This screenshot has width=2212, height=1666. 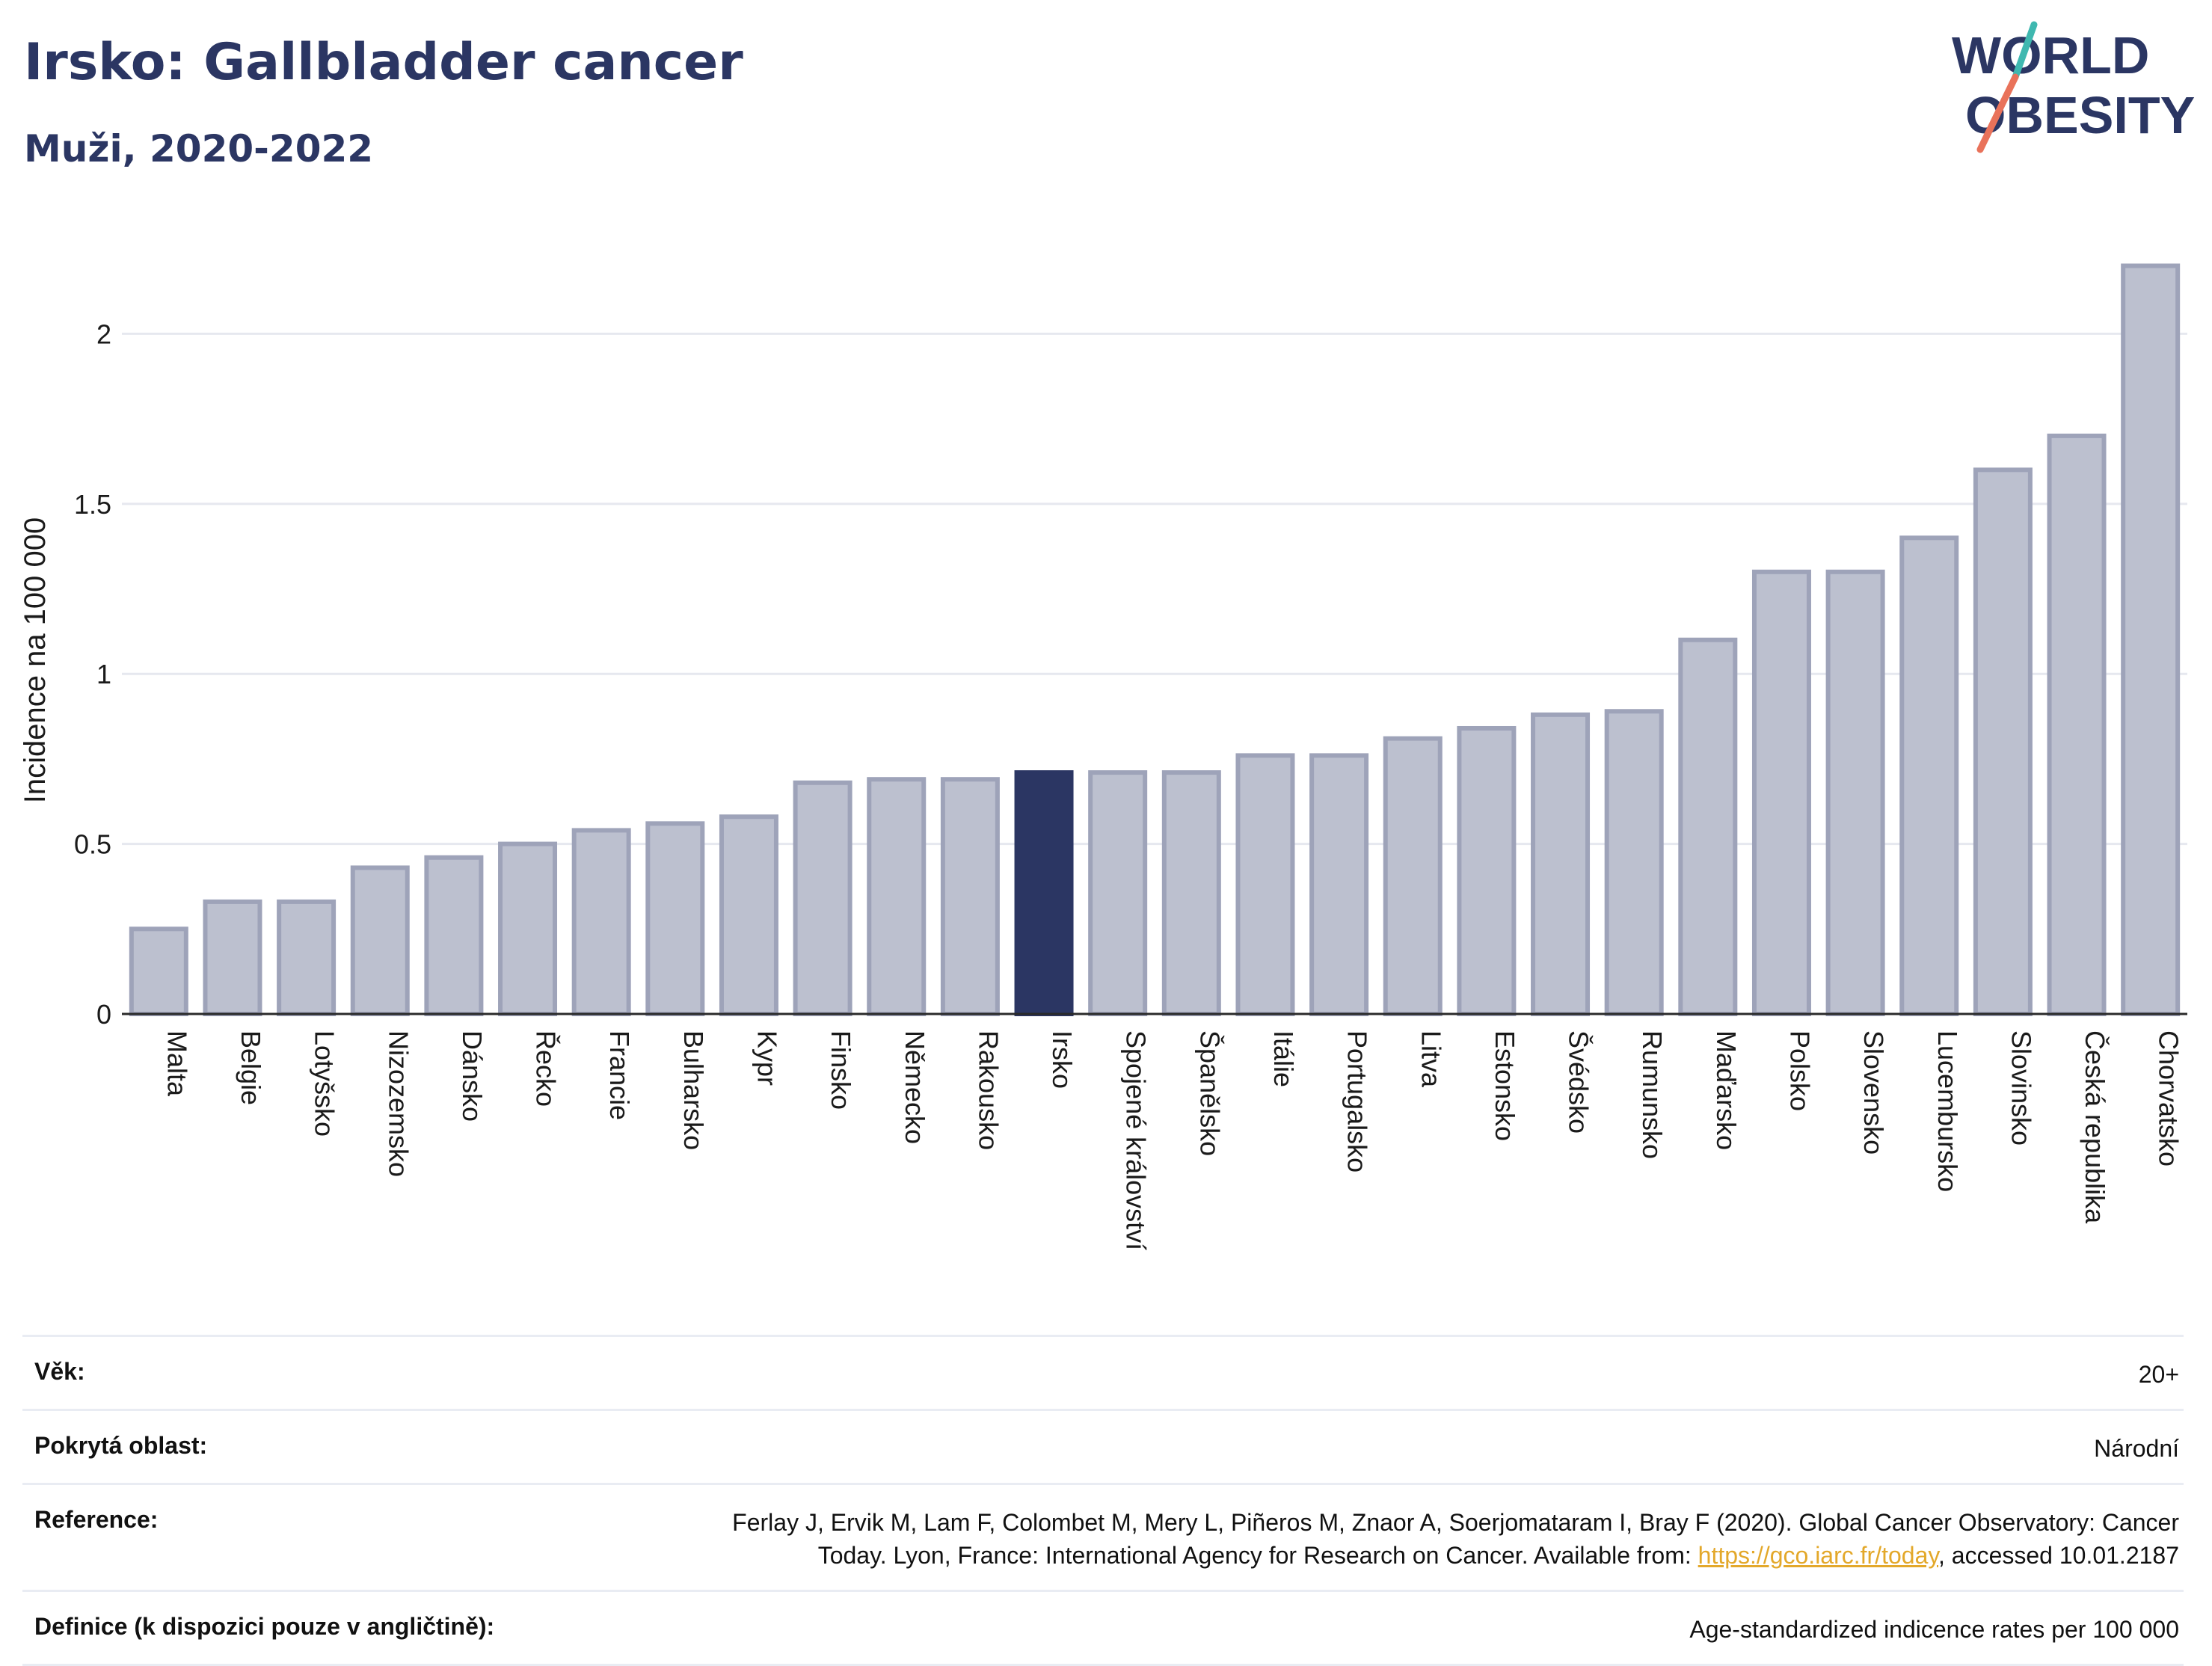 I want to click on bar-Francie, so click(x=601, y=922).